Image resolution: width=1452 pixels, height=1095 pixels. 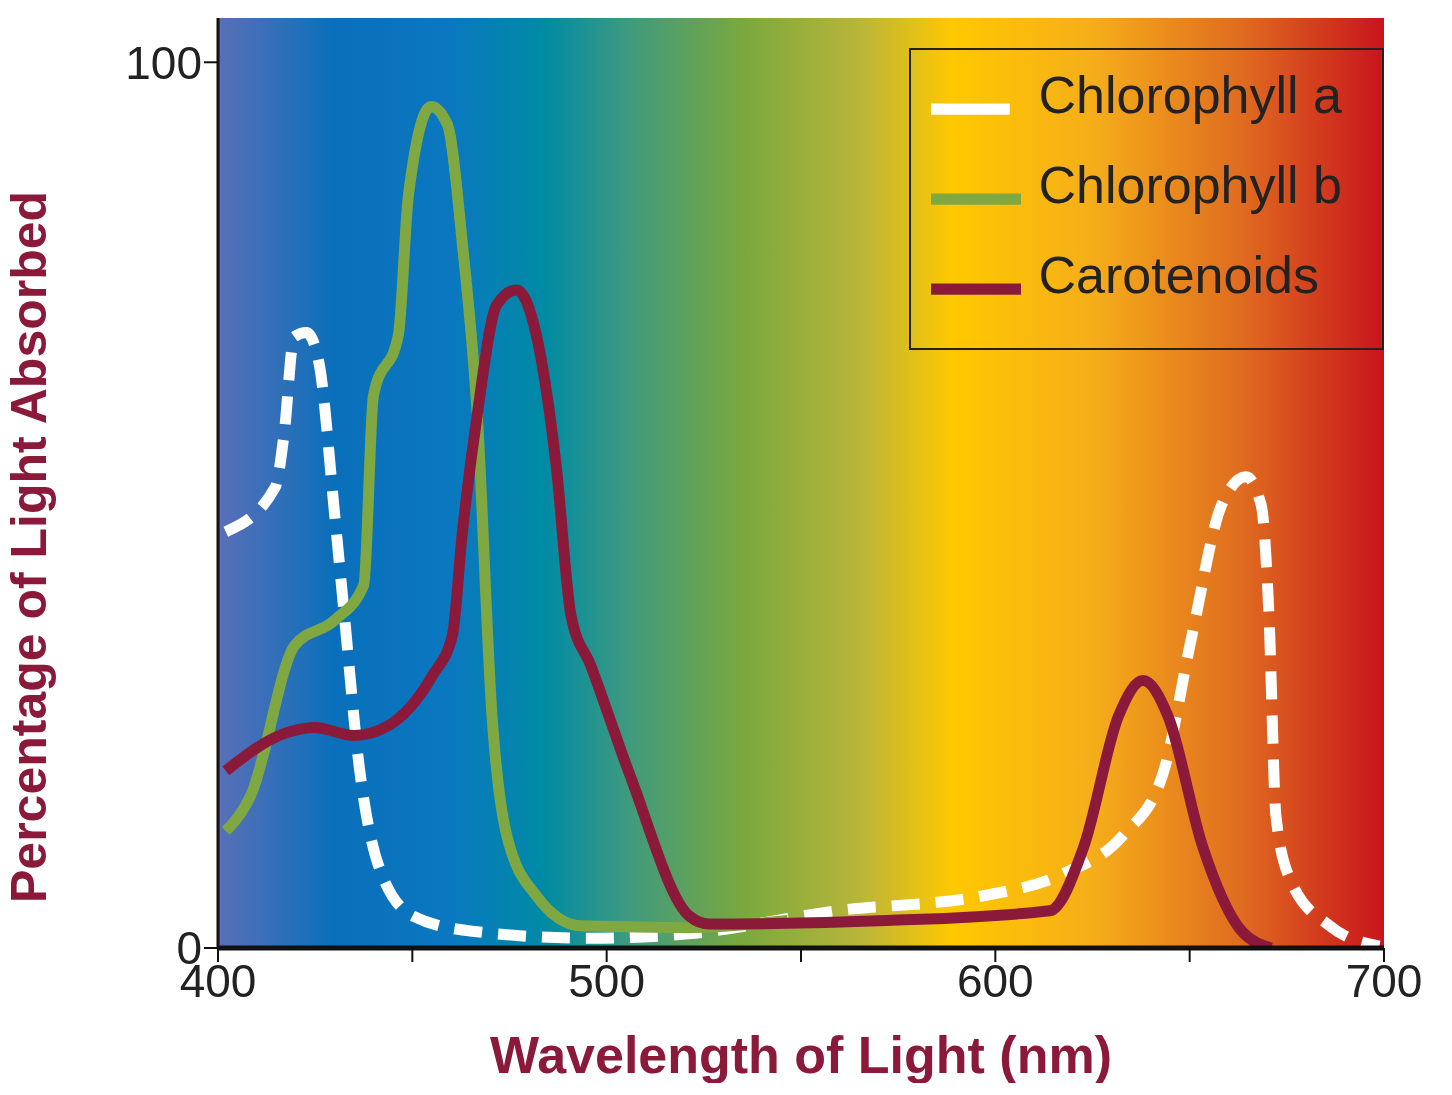 What do you see at coordinates (995, 980) in the screenshot?
I see `x-tick-label: 600` at bounding box center [995, 980].